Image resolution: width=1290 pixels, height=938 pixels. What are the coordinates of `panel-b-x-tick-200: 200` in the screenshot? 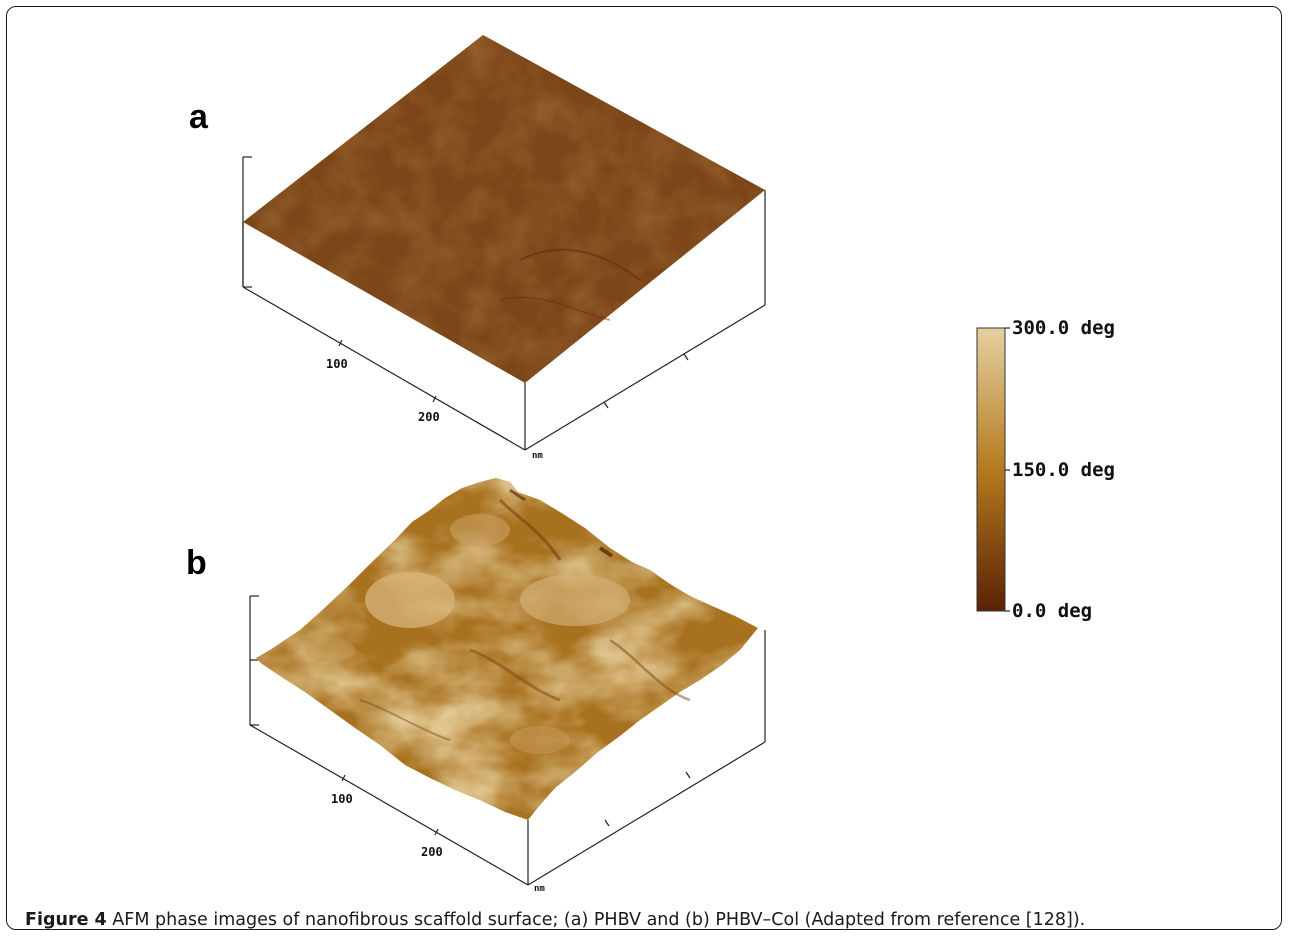 It's located at (432, 852).